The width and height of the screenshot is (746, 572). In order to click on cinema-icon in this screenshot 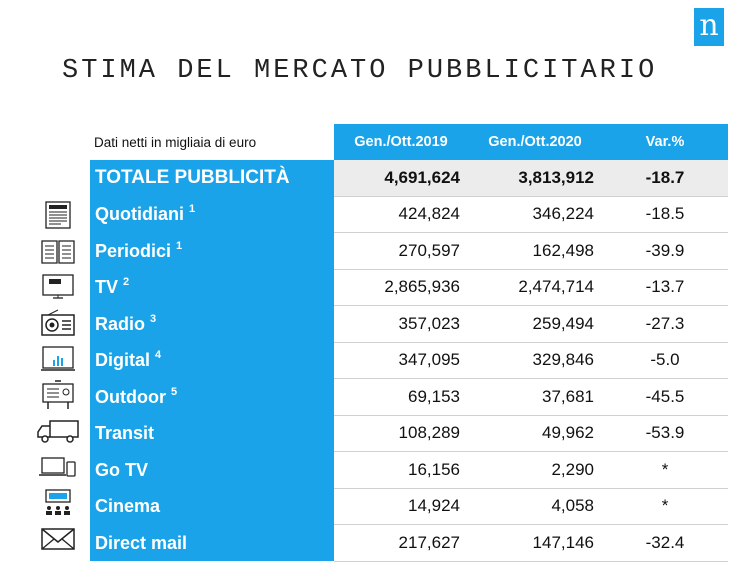, I will do `click(58, 503)`.